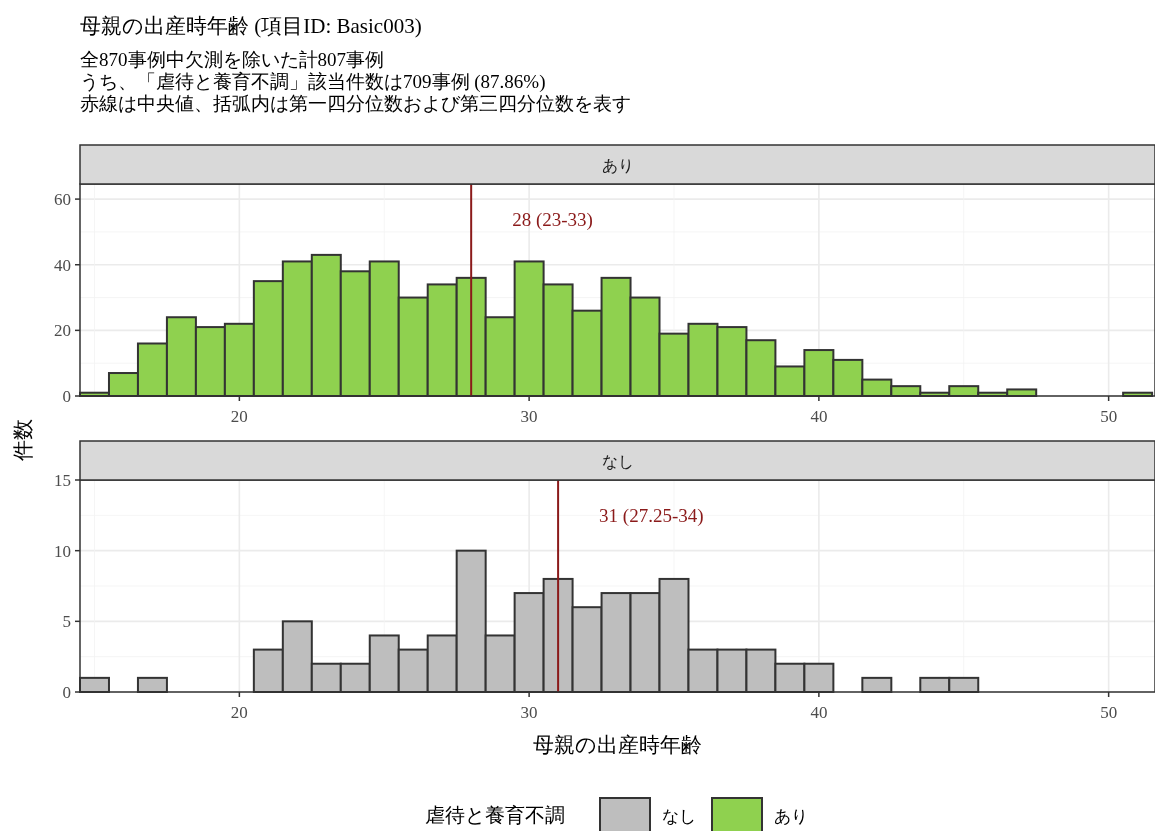  Describe the element at coordinates (617, 461) in the screenshot. I see `text: なし` at that location.